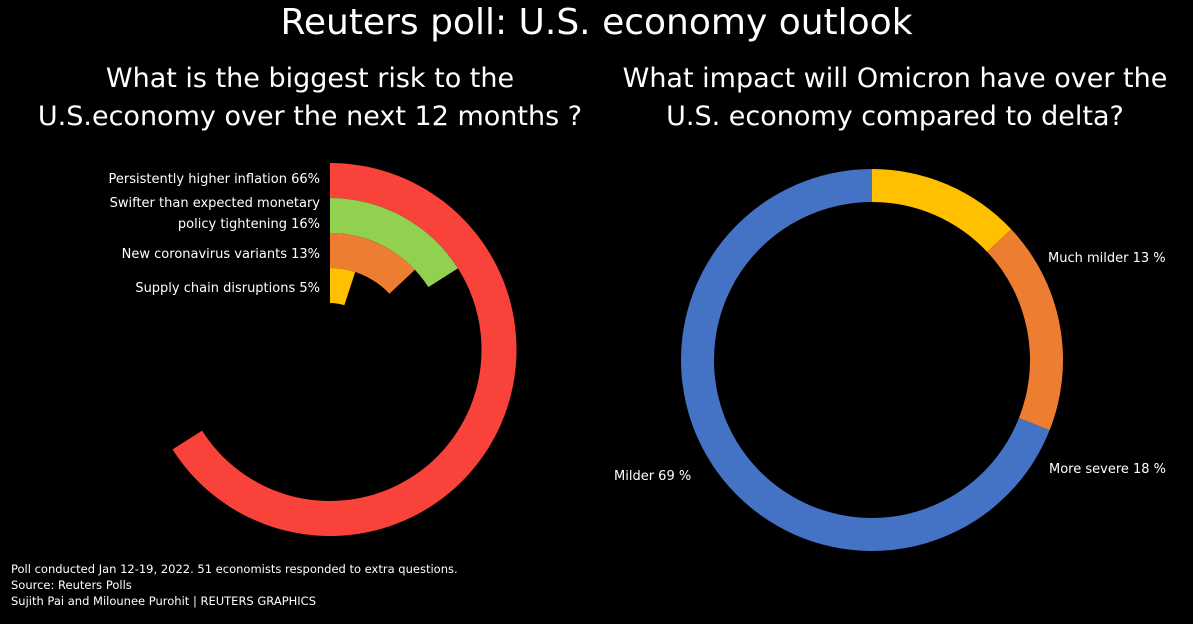 This screenshot has height=624, width=1193. Describe the element at coordinates (1107, 469) in the screenshot. I see `label-more-severe: More severe 18 %` at that location.